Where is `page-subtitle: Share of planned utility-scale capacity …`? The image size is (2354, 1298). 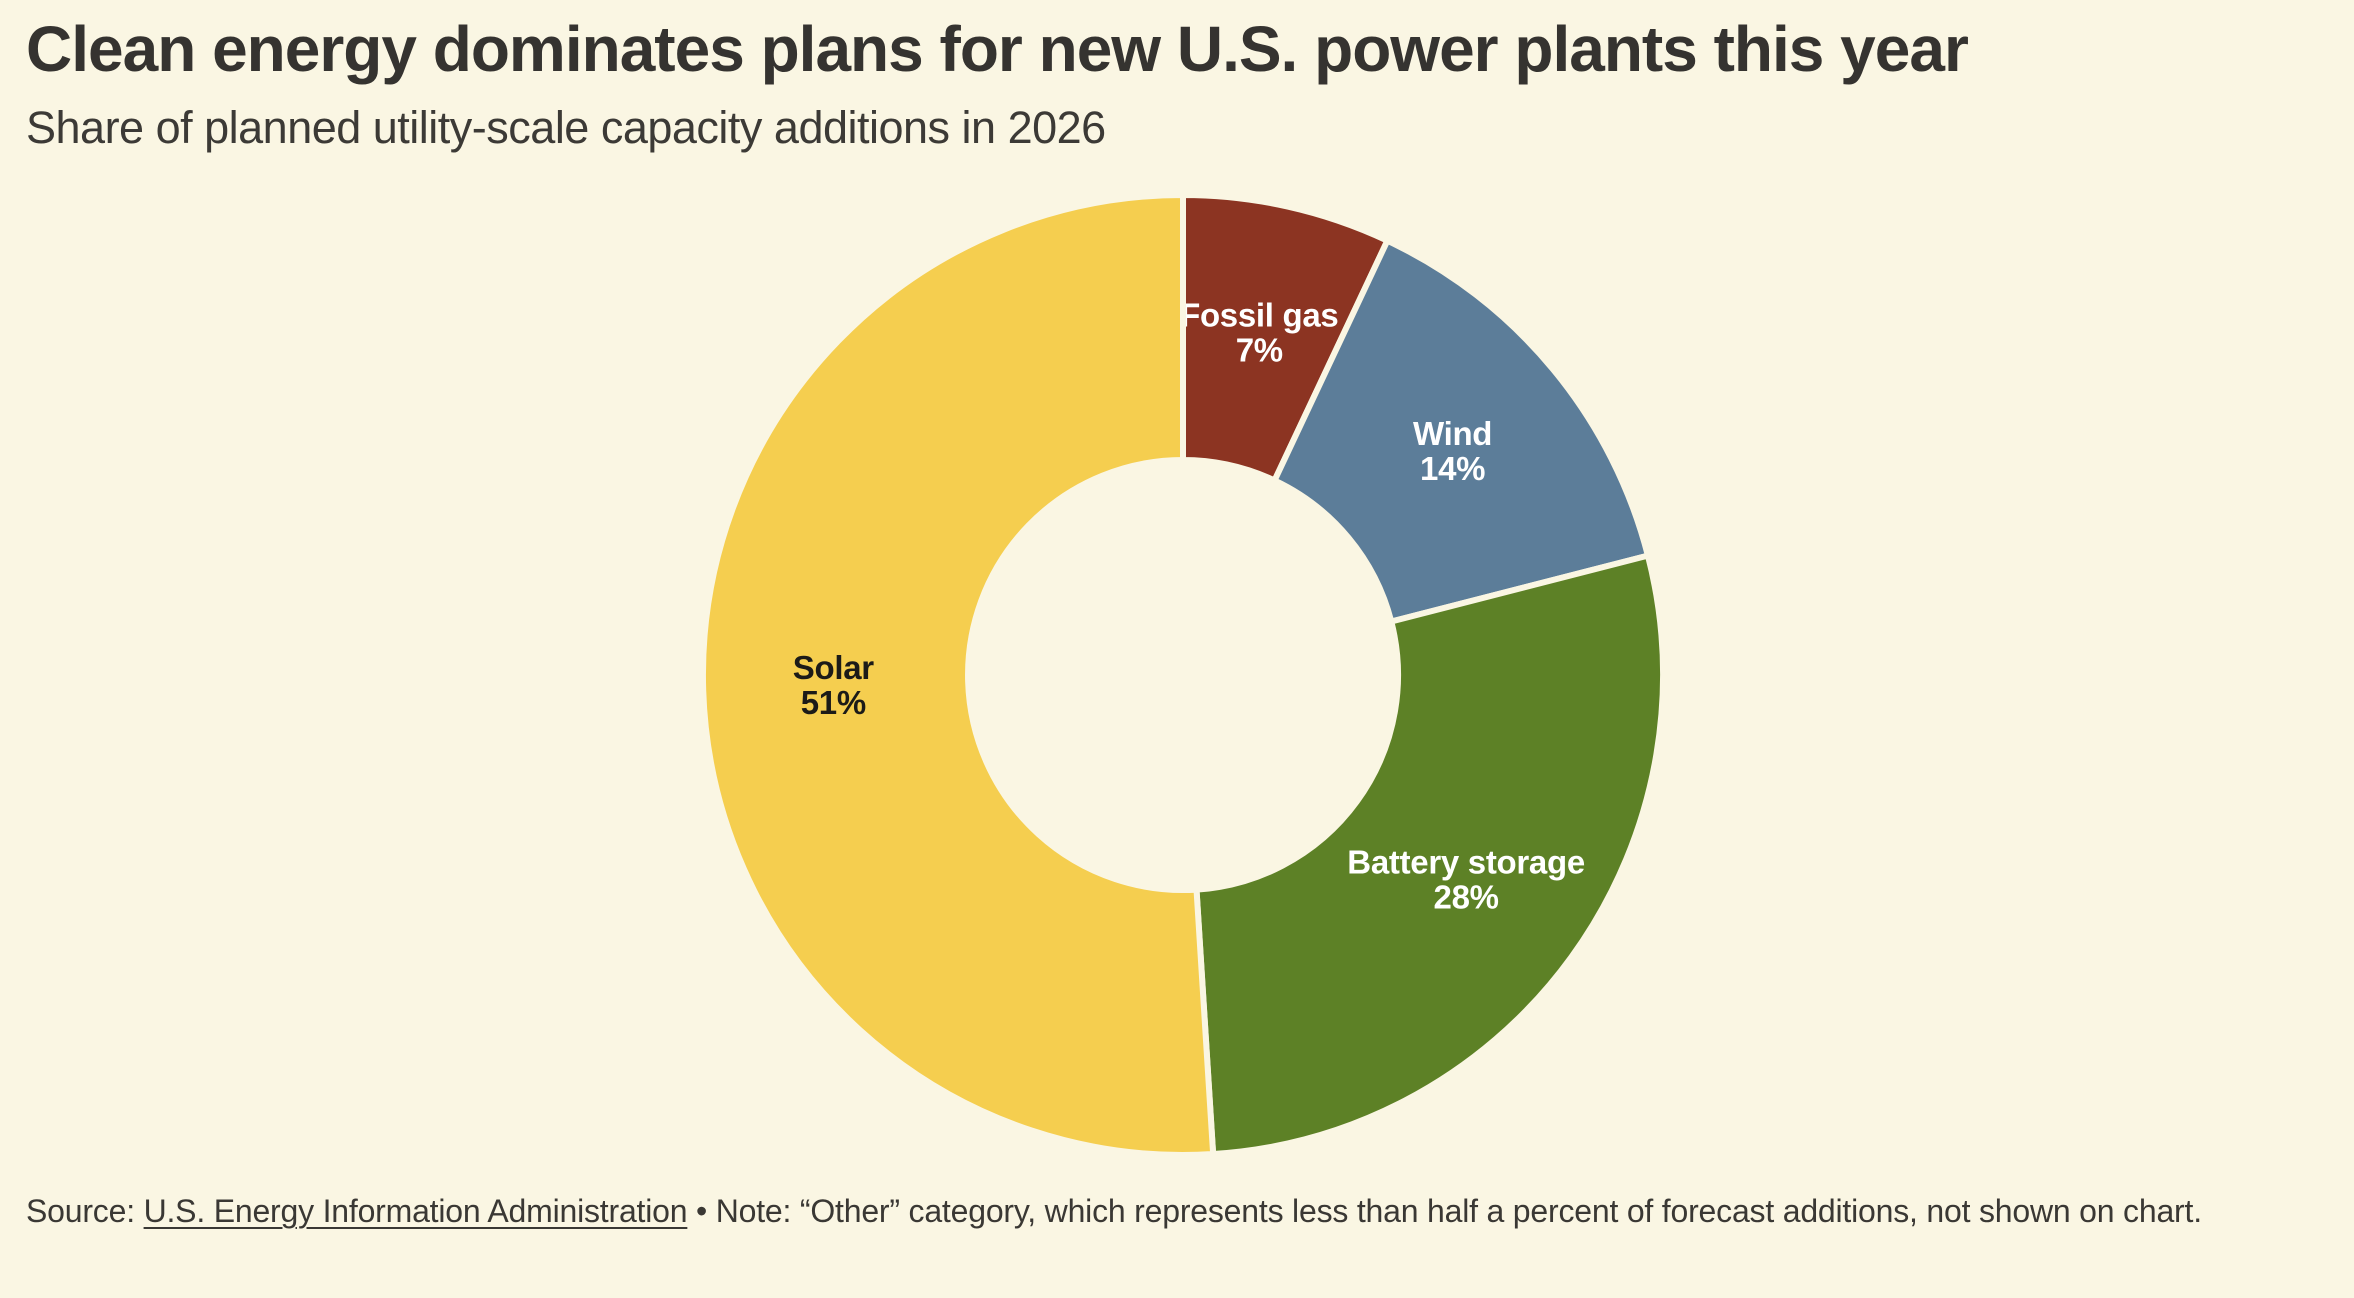
page-subtitle: Share of planned utility-scale capacity … is located at coordinates (566, 127).